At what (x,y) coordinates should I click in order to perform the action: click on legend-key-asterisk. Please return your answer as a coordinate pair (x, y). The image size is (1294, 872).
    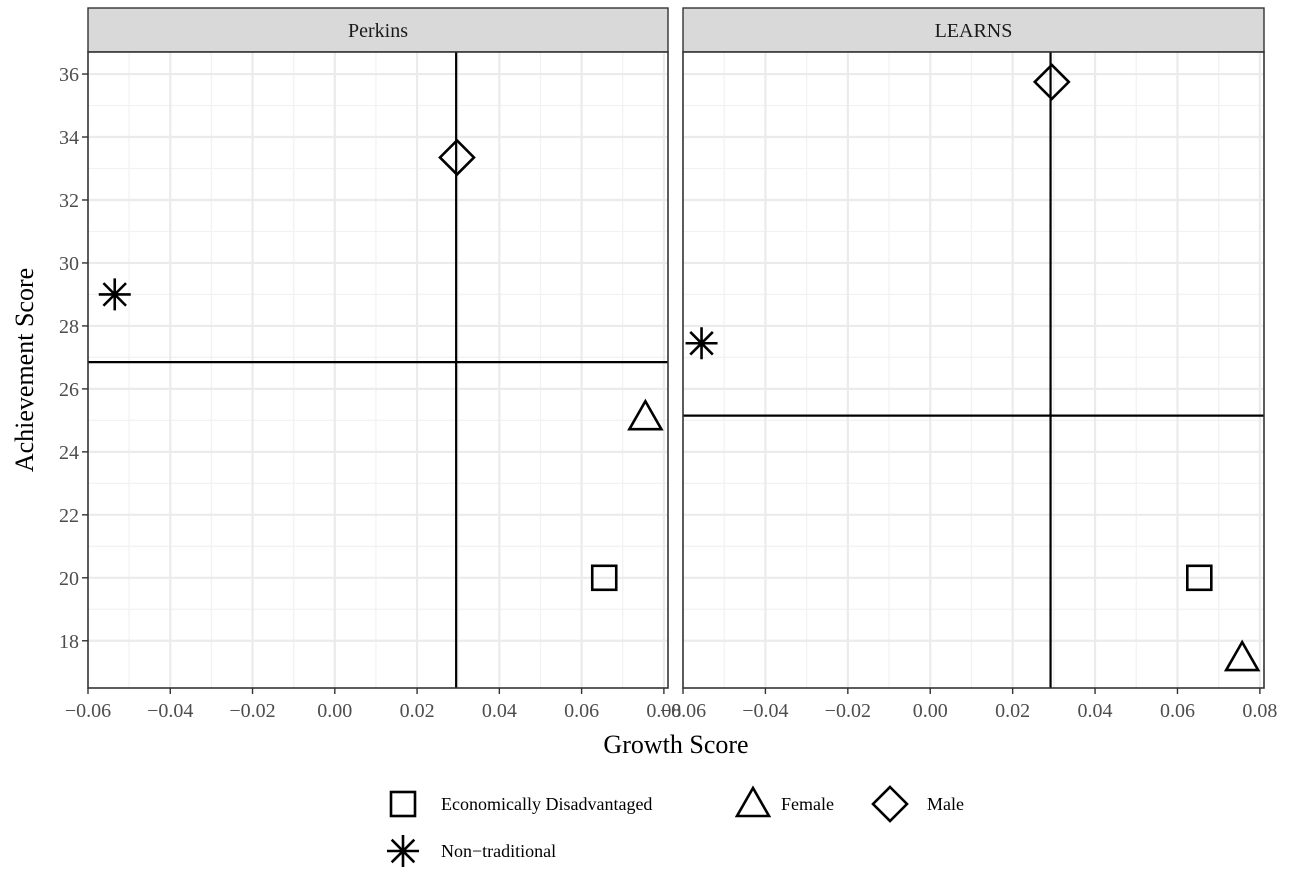
    Looking at the image, I should click on (403, 851).